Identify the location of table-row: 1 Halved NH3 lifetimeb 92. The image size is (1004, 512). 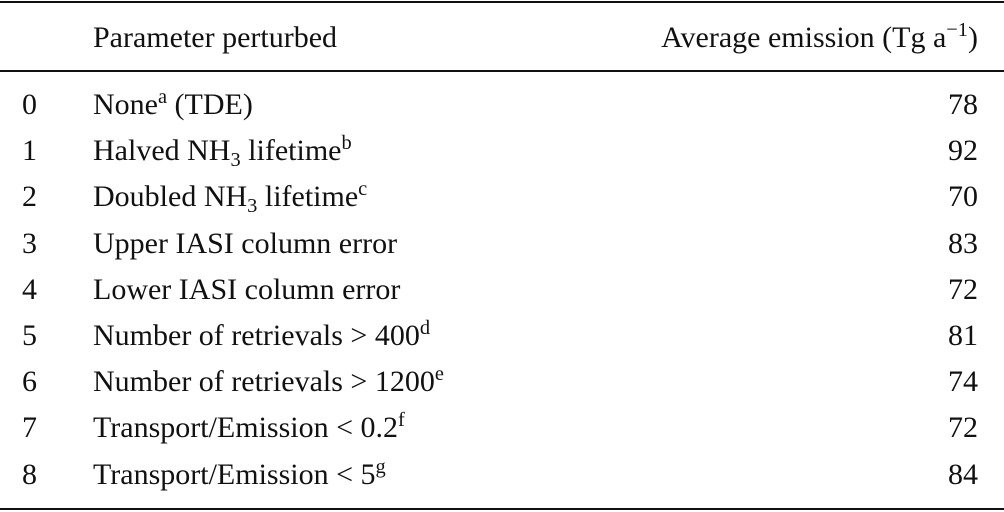
(502, 151).